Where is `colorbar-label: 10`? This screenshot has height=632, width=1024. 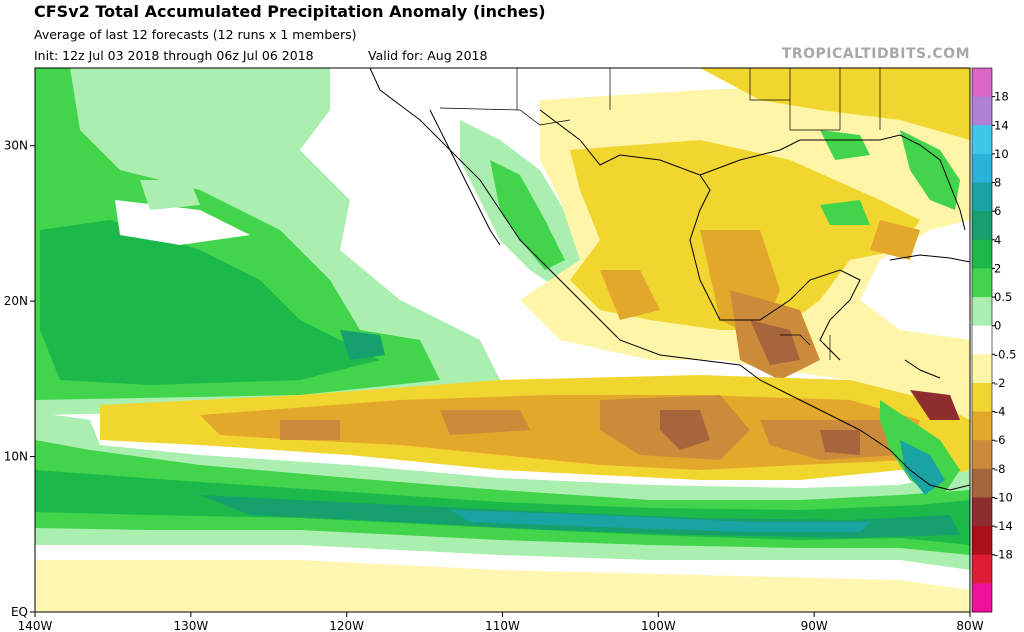 colorbar-label: 10 is located at coordinates (1001, 154).